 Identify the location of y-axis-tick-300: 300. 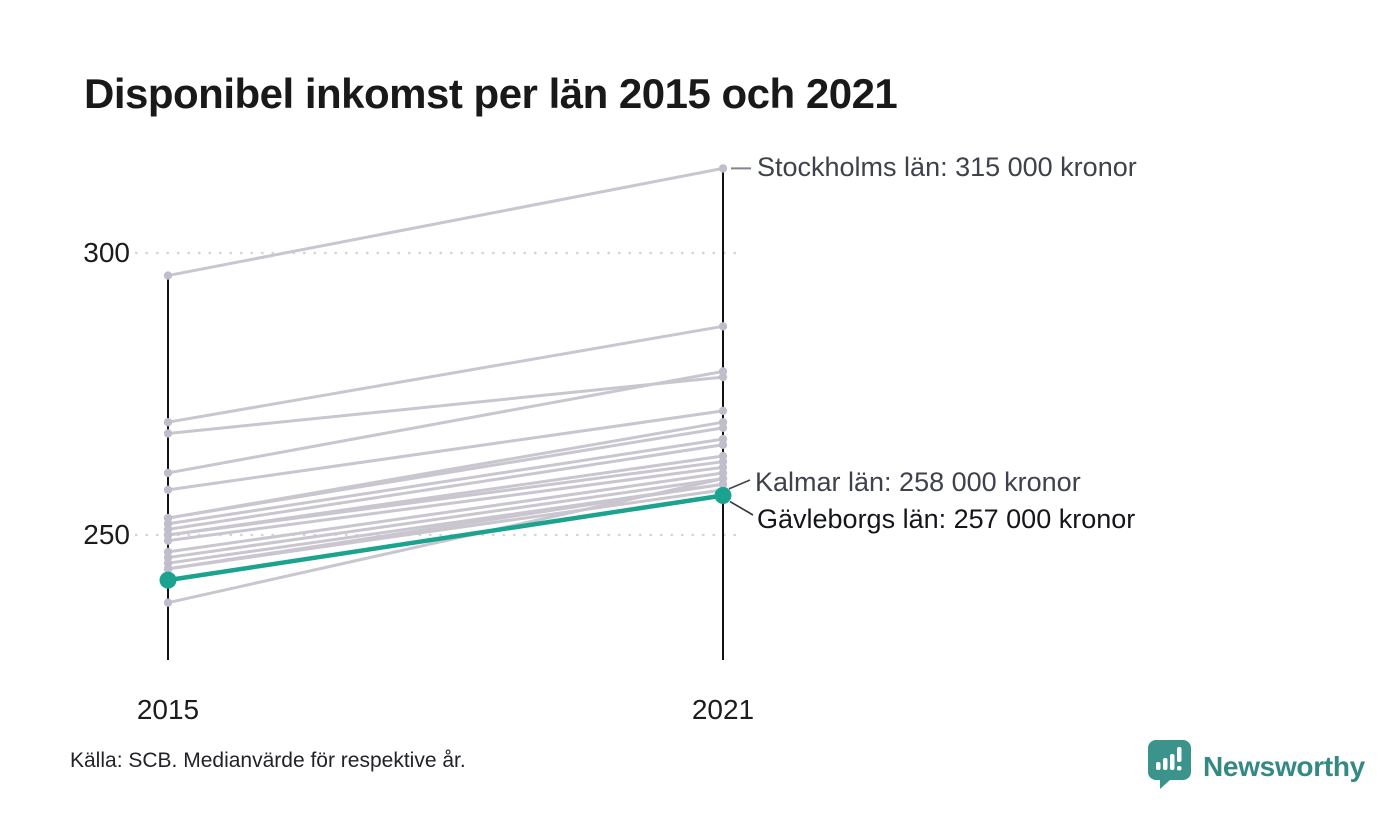
(106, 252).